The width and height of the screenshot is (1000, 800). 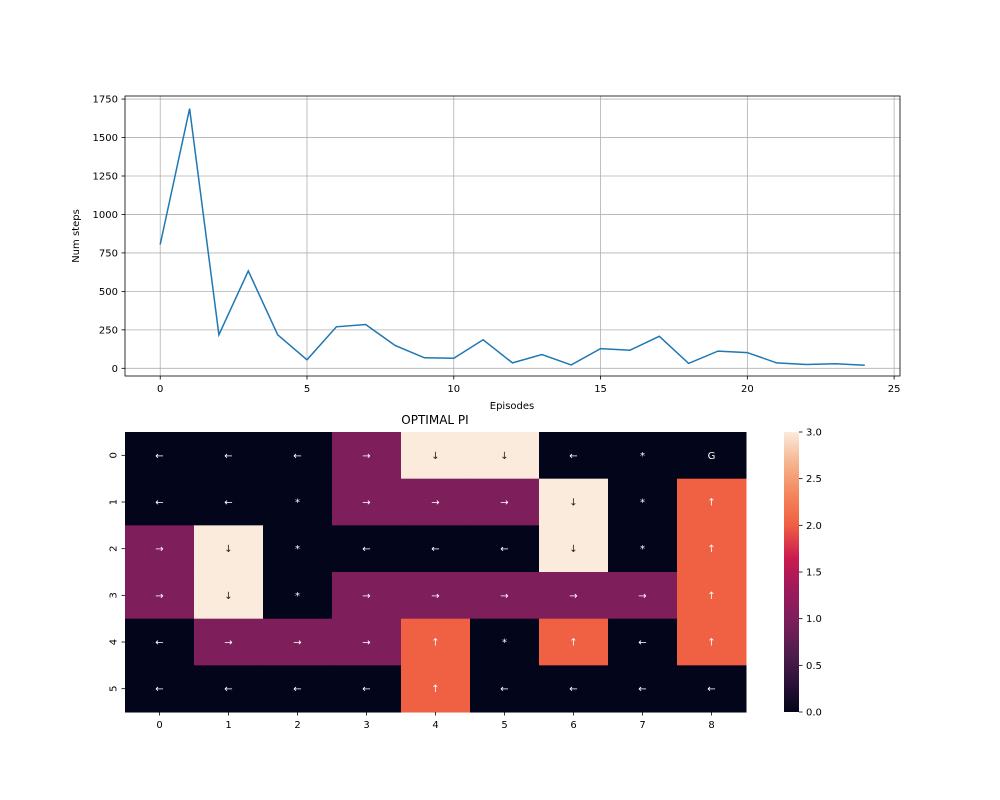 What do you see at coordinates (105, 177) in the screenshot?
I see `y-tick-label: 1250` at bounding box center [105, 177].